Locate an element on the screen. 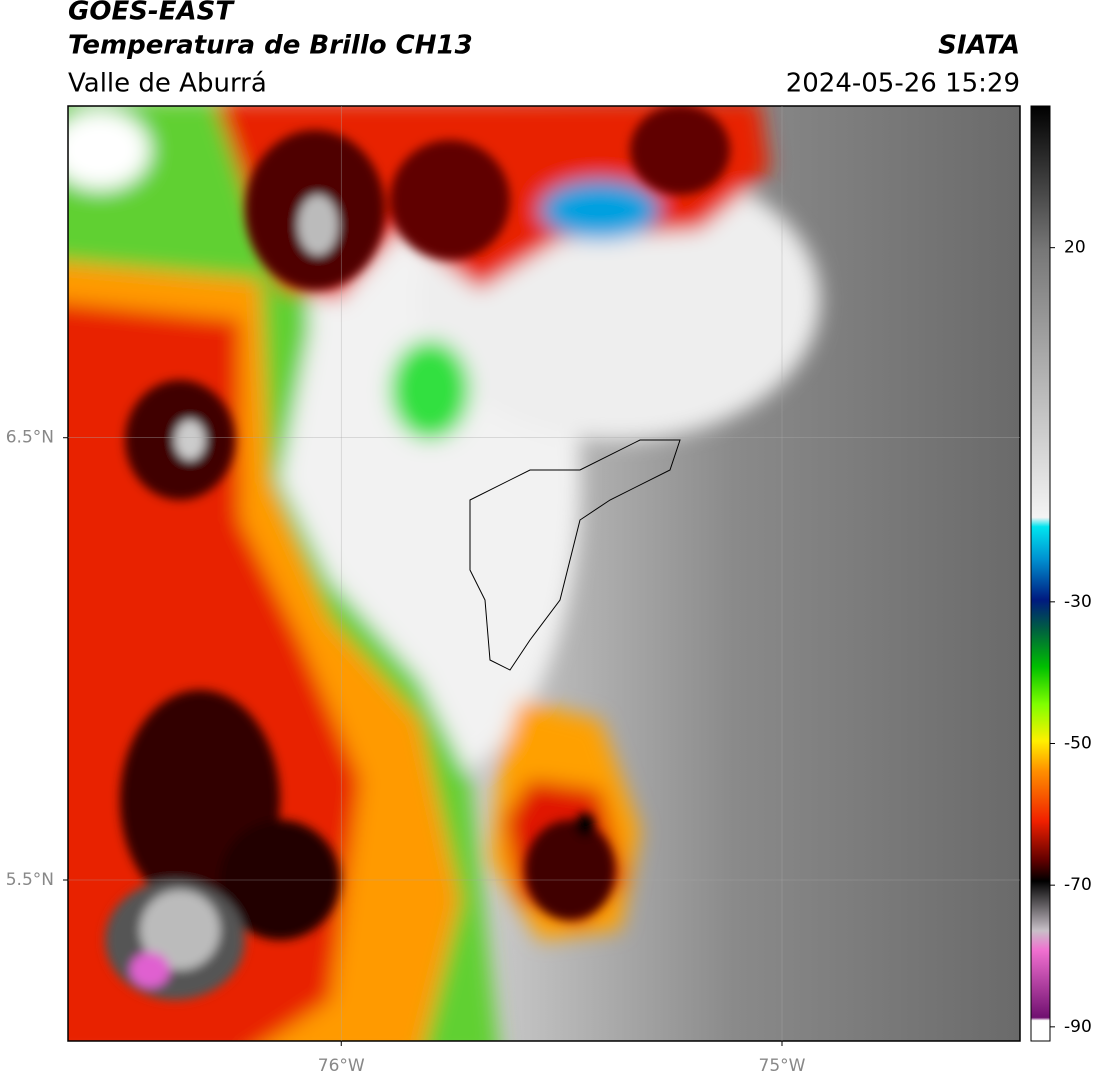 The width and height of the screenshot is (1094, 1078). colorbar-tick-label: -30 is located at coordinates (1078, 602).